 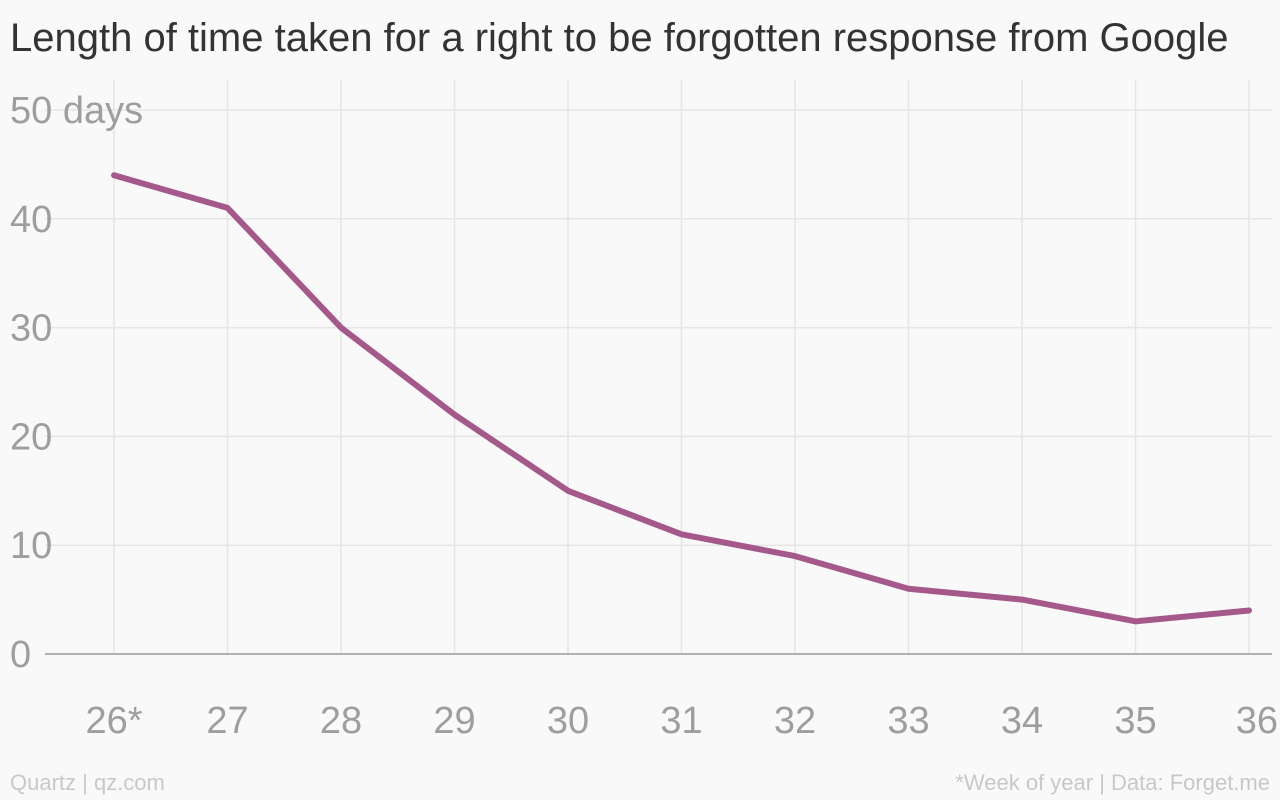 What do you see at coordinates (908, 721) in the screenshot?
I see `x-tick-label: 33` at bounding box center [908, 721].